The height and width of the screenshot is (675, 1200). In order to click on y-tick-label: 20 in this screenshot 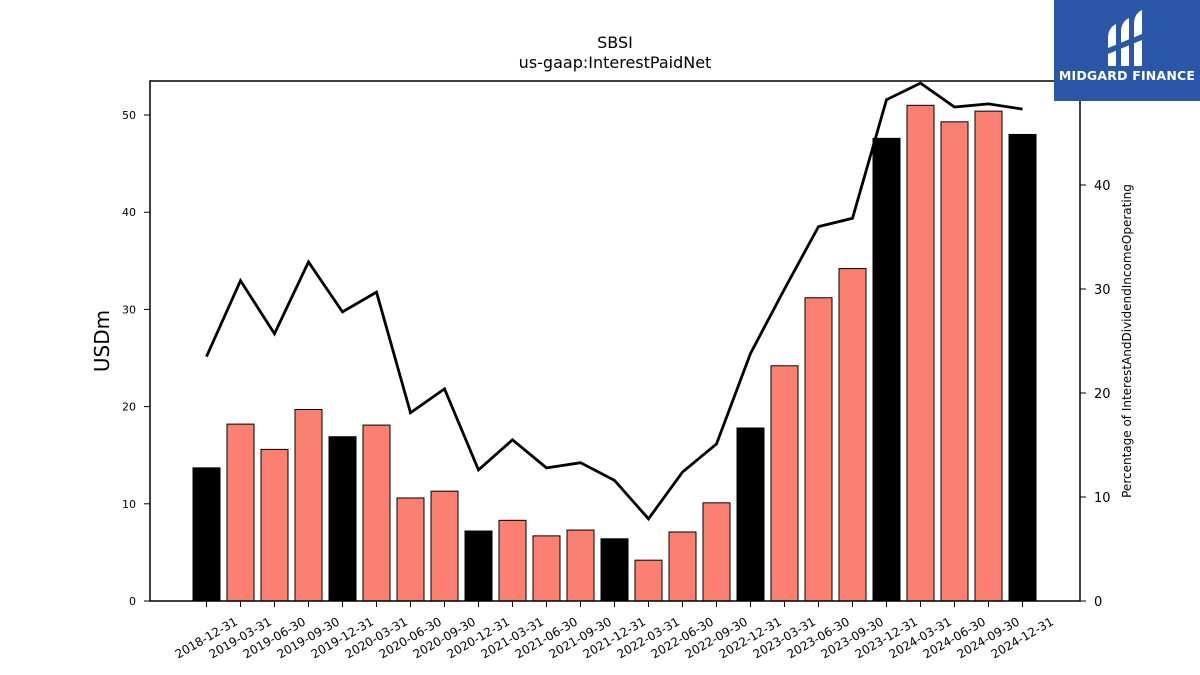, I will do `click(129, 407)`.